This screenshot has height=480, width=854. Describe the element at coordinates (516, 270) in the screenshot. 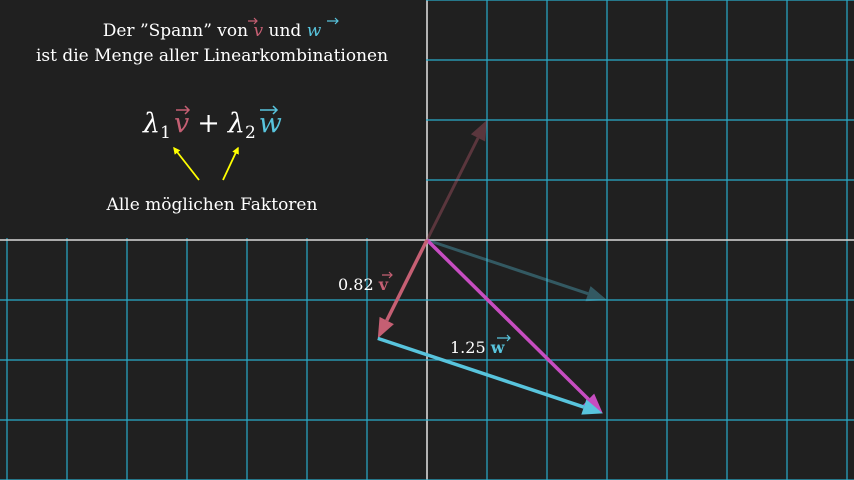

I see `faded-vector-w` at that location.